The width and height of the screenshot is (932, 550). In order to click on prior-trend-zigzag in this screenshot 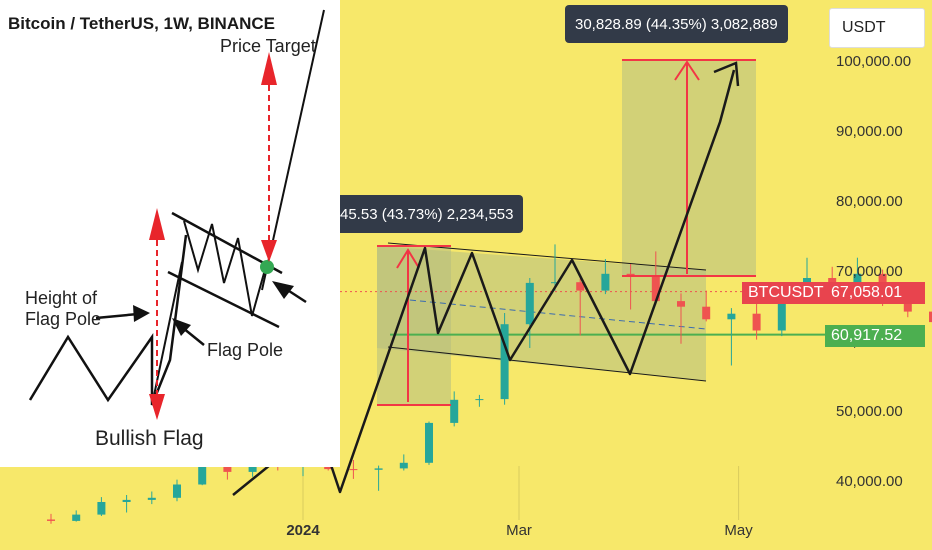, I will do `click(108, 320)`.